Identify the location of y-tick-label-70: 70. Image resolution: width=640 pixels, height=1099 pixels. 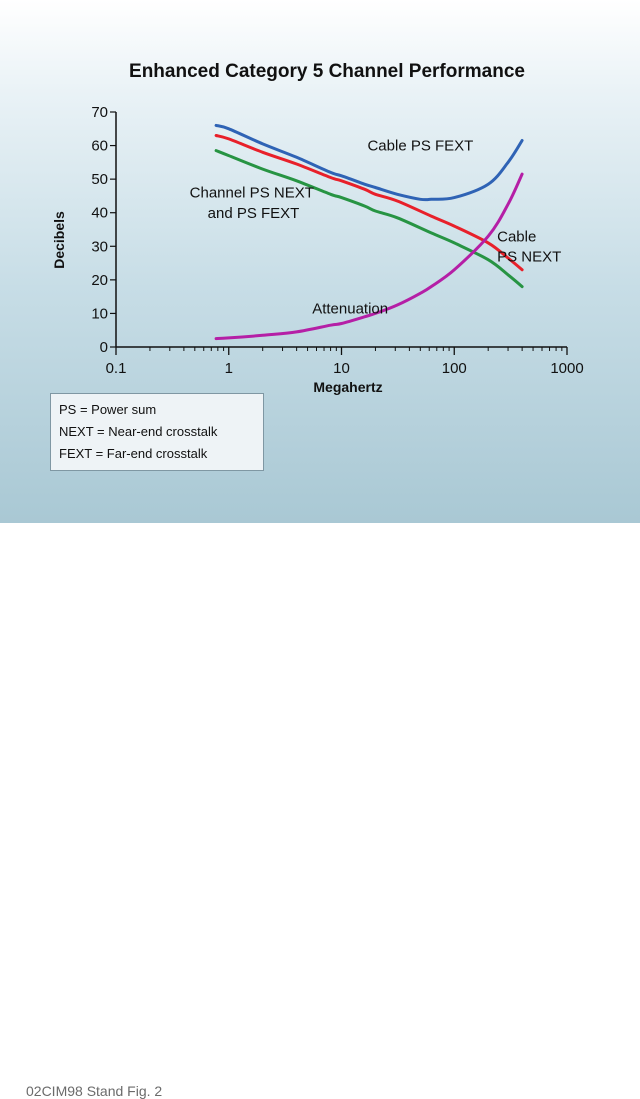
(99, 112).